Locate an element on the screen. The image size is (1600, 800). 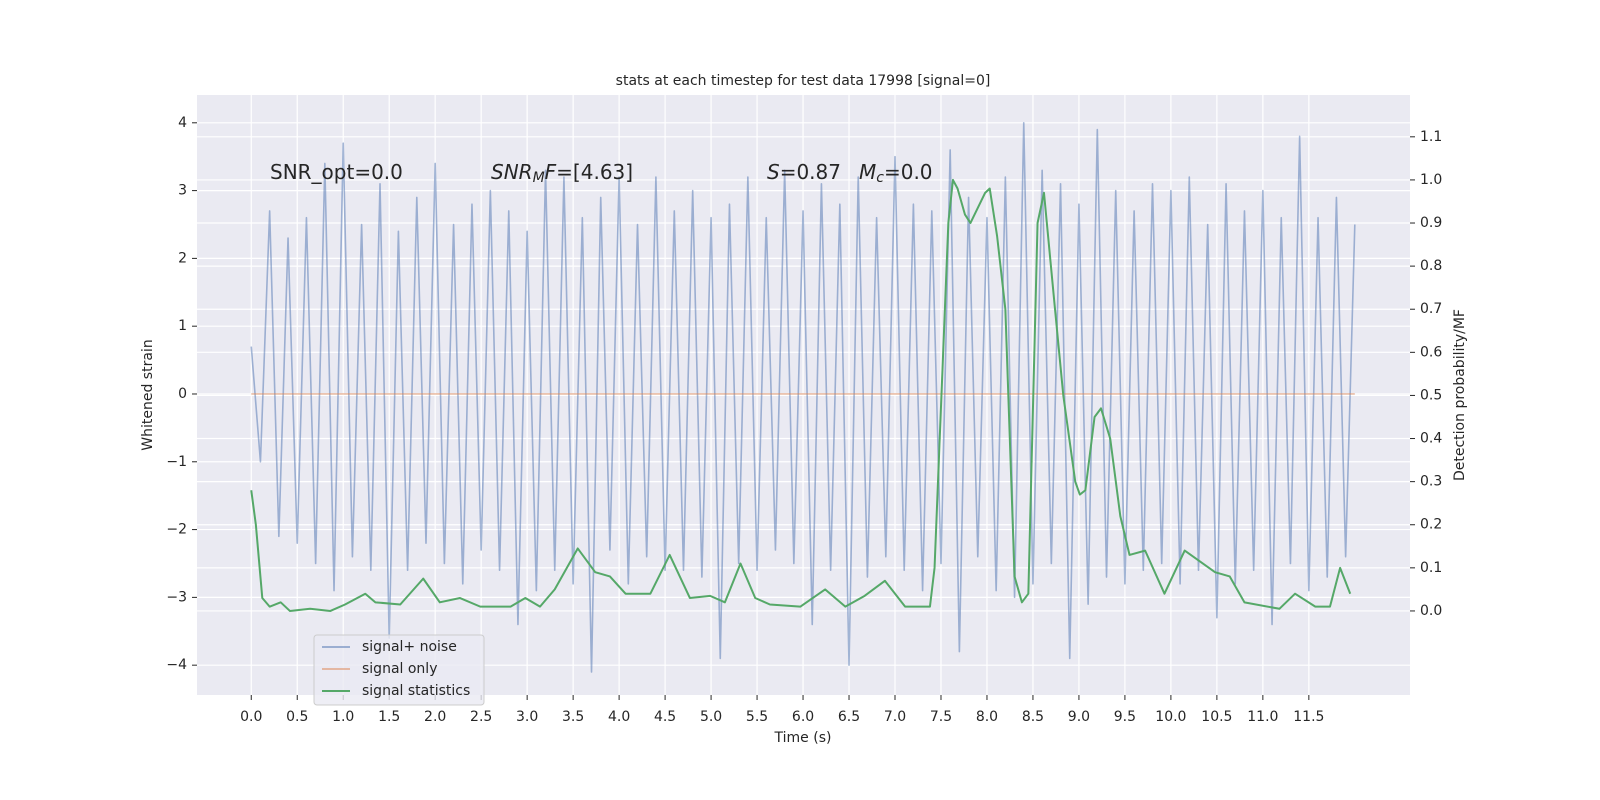
y2-tick-label: 0.1 is located at coordinates (1431, 568).